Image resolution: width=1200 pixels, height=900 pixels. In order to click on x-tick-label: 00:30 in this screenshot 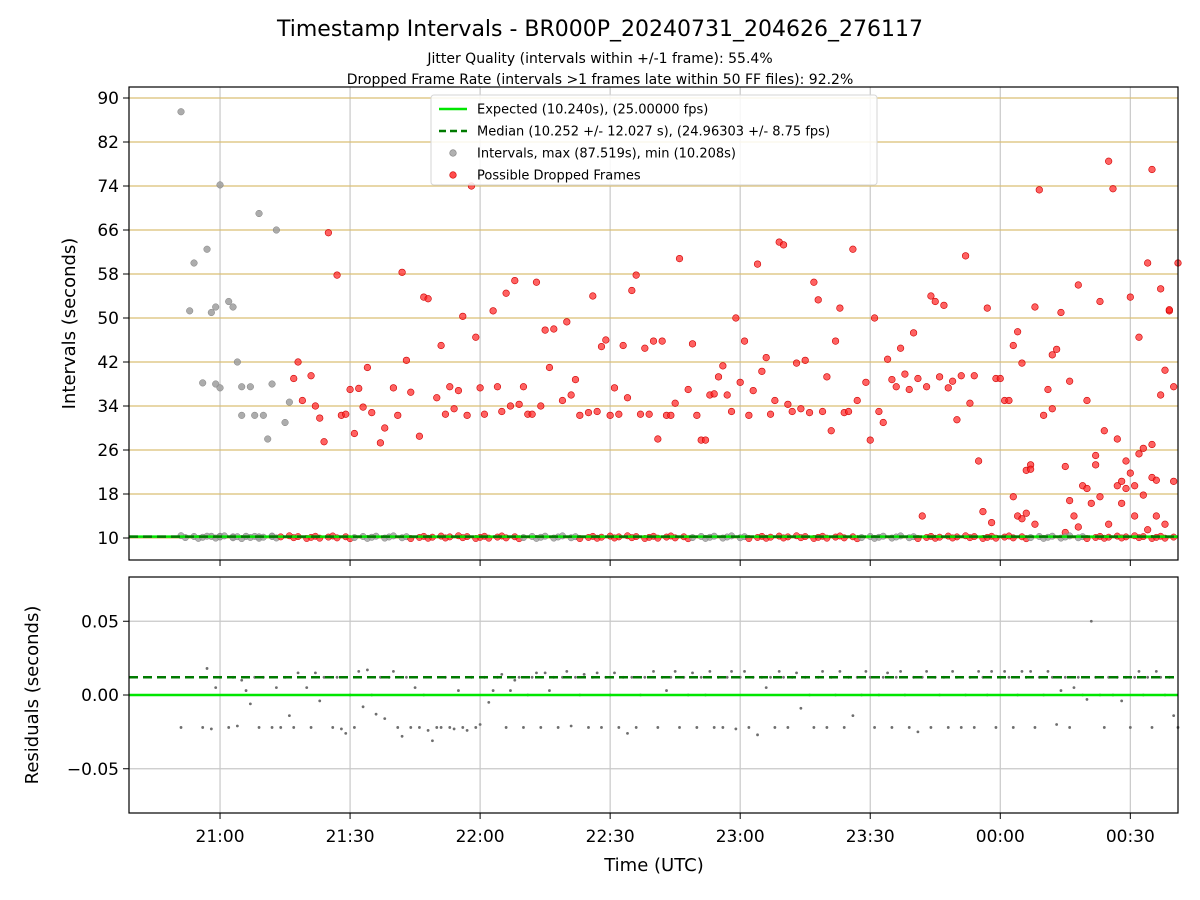, I will do `click(1130, 837)`.